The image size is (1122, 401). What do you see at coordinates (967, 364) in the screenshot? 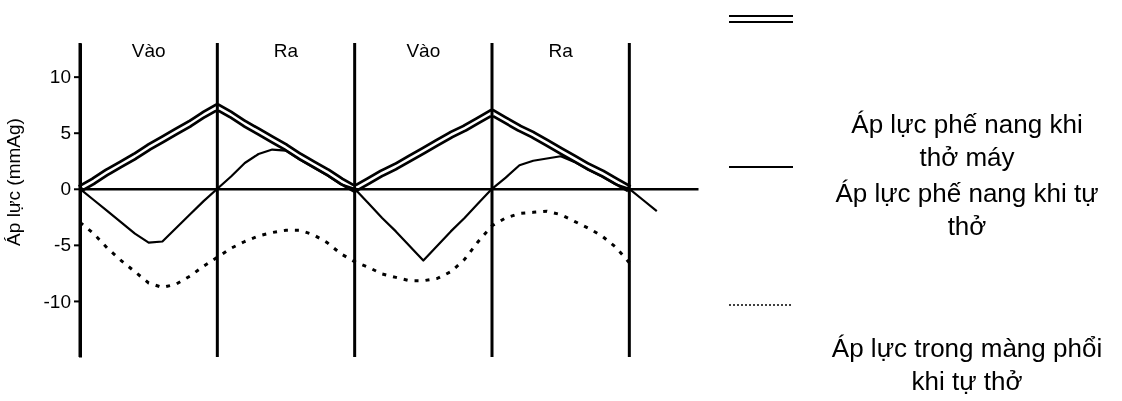
I see `text: Áp lực trong màng phổi khi tự thở` at bounding box center [967, 364].